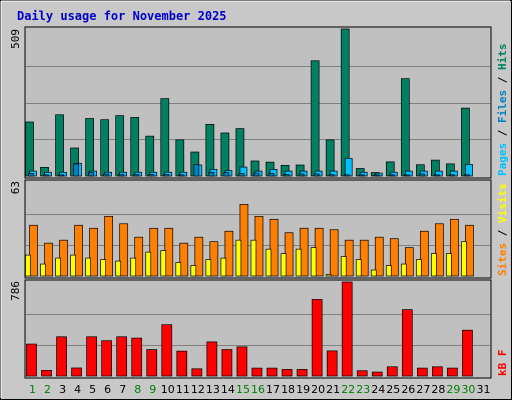 Image resolution: width=512 pixels, height=400 pixels. Describe the element at coordinates (502, 363) in the screenshot. I see `panel3-legend: kB F` at that location.